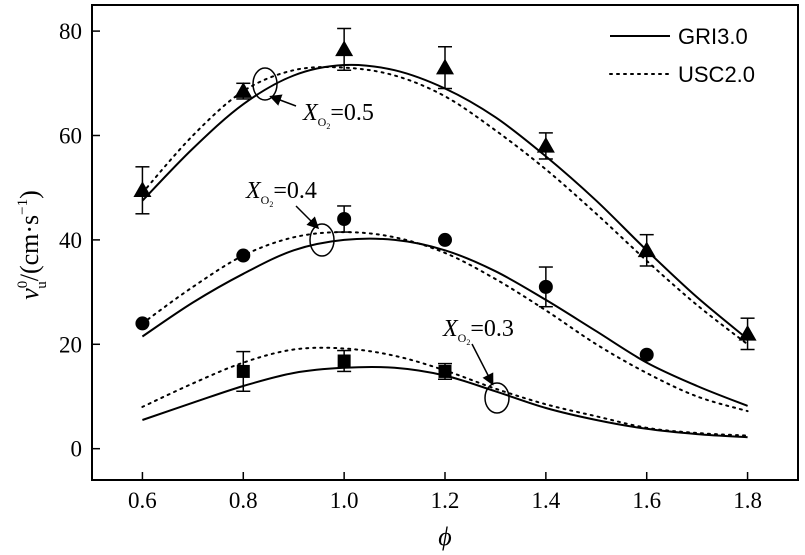 The height and width of the screenshot is (555, 805). What do you see at coordinates (338, 115) in the screenshot?
I see `annotation-label-05: XO2=0.5` at bounding box center [338, 115].